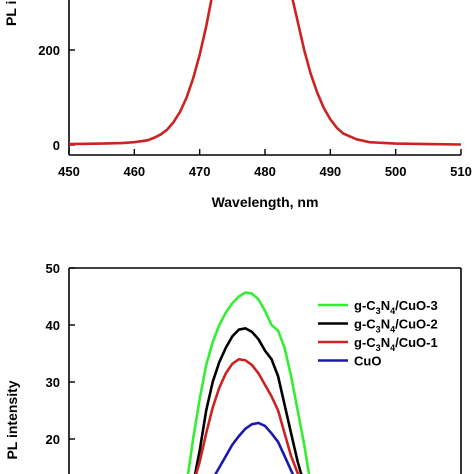 The height and width of the screenshot is (474, 474). I want to click on legend-label-2: g-C3N4/CuO-1, so click(396, 344).